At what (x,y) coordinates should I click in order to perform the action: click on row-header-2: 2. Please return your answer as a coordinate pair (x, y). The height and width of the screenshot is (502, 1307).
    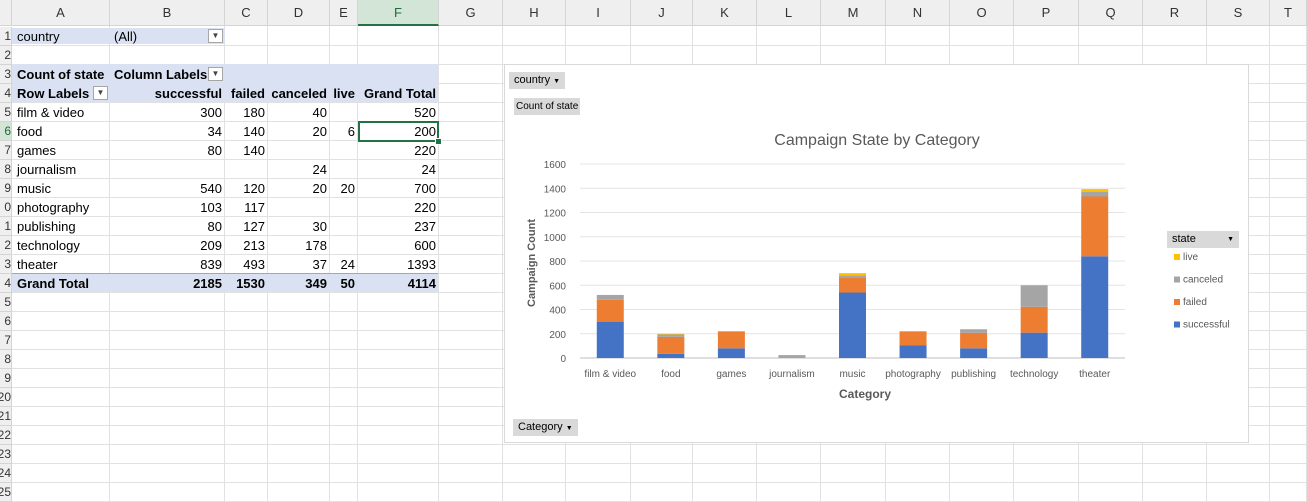
    Looking at the image, I should click on (6, 55).